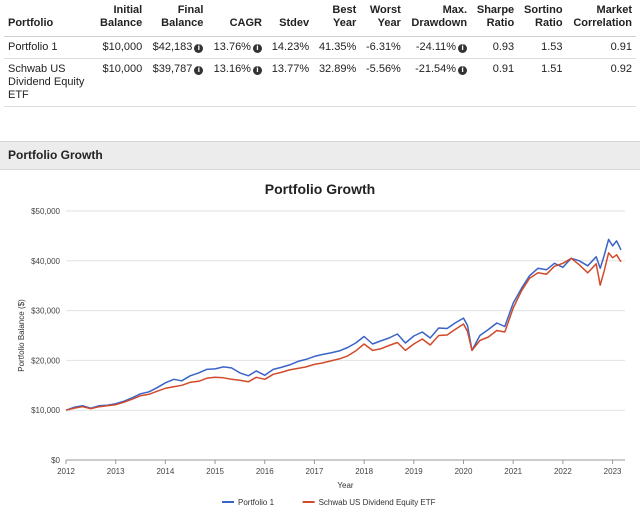 The image size is (640, 515). Describe the element at coordinates (66, 471) in the screenshot. I see `x-tick-label: 2012` at that location.